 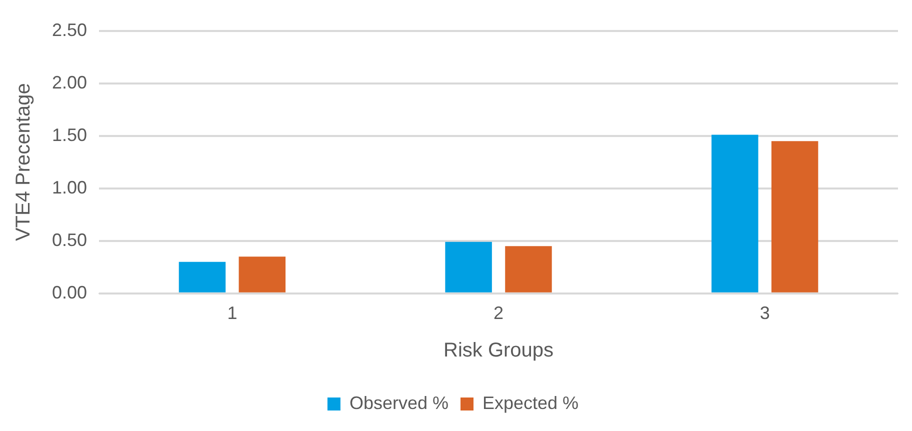 I want to click on y-tick-label: 1.00, so click(x=70, y=187).